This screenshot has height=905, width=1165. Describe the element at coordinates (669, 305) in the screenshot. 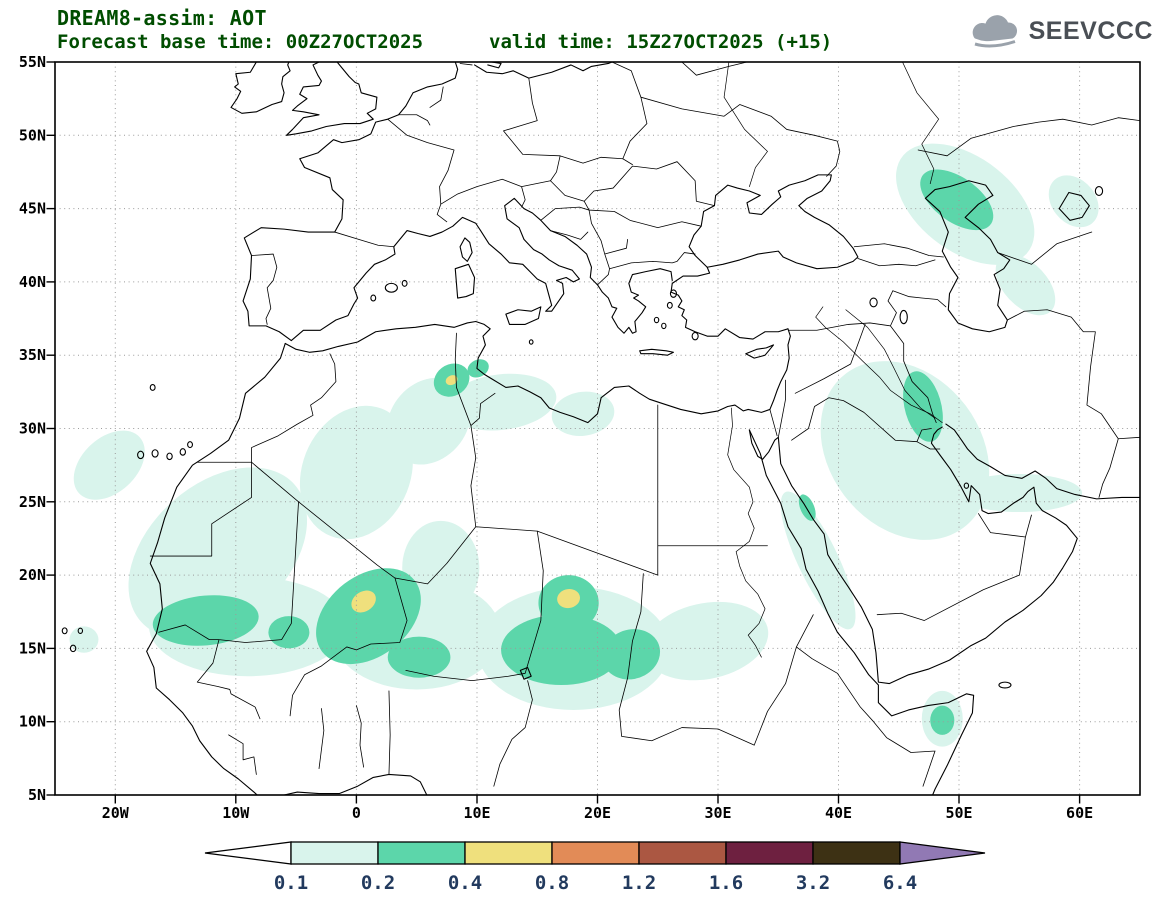

I see `island-chios` at that location.